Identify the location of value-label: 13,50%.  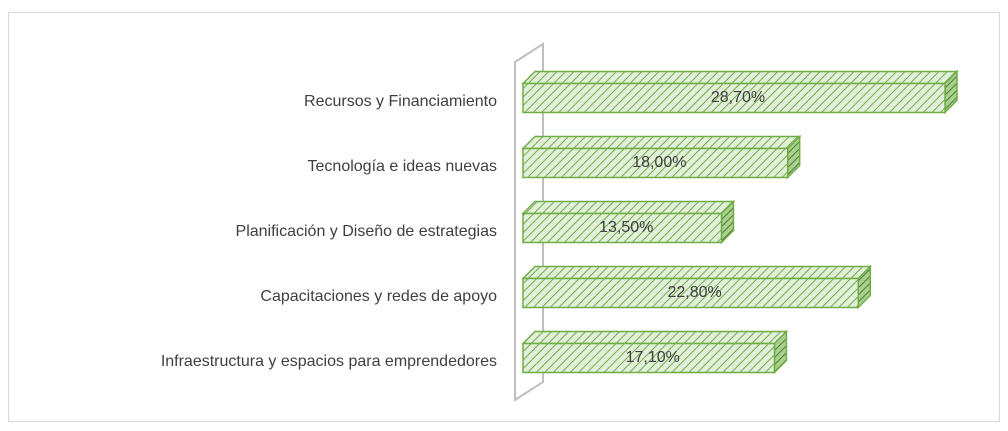
(626, 227).